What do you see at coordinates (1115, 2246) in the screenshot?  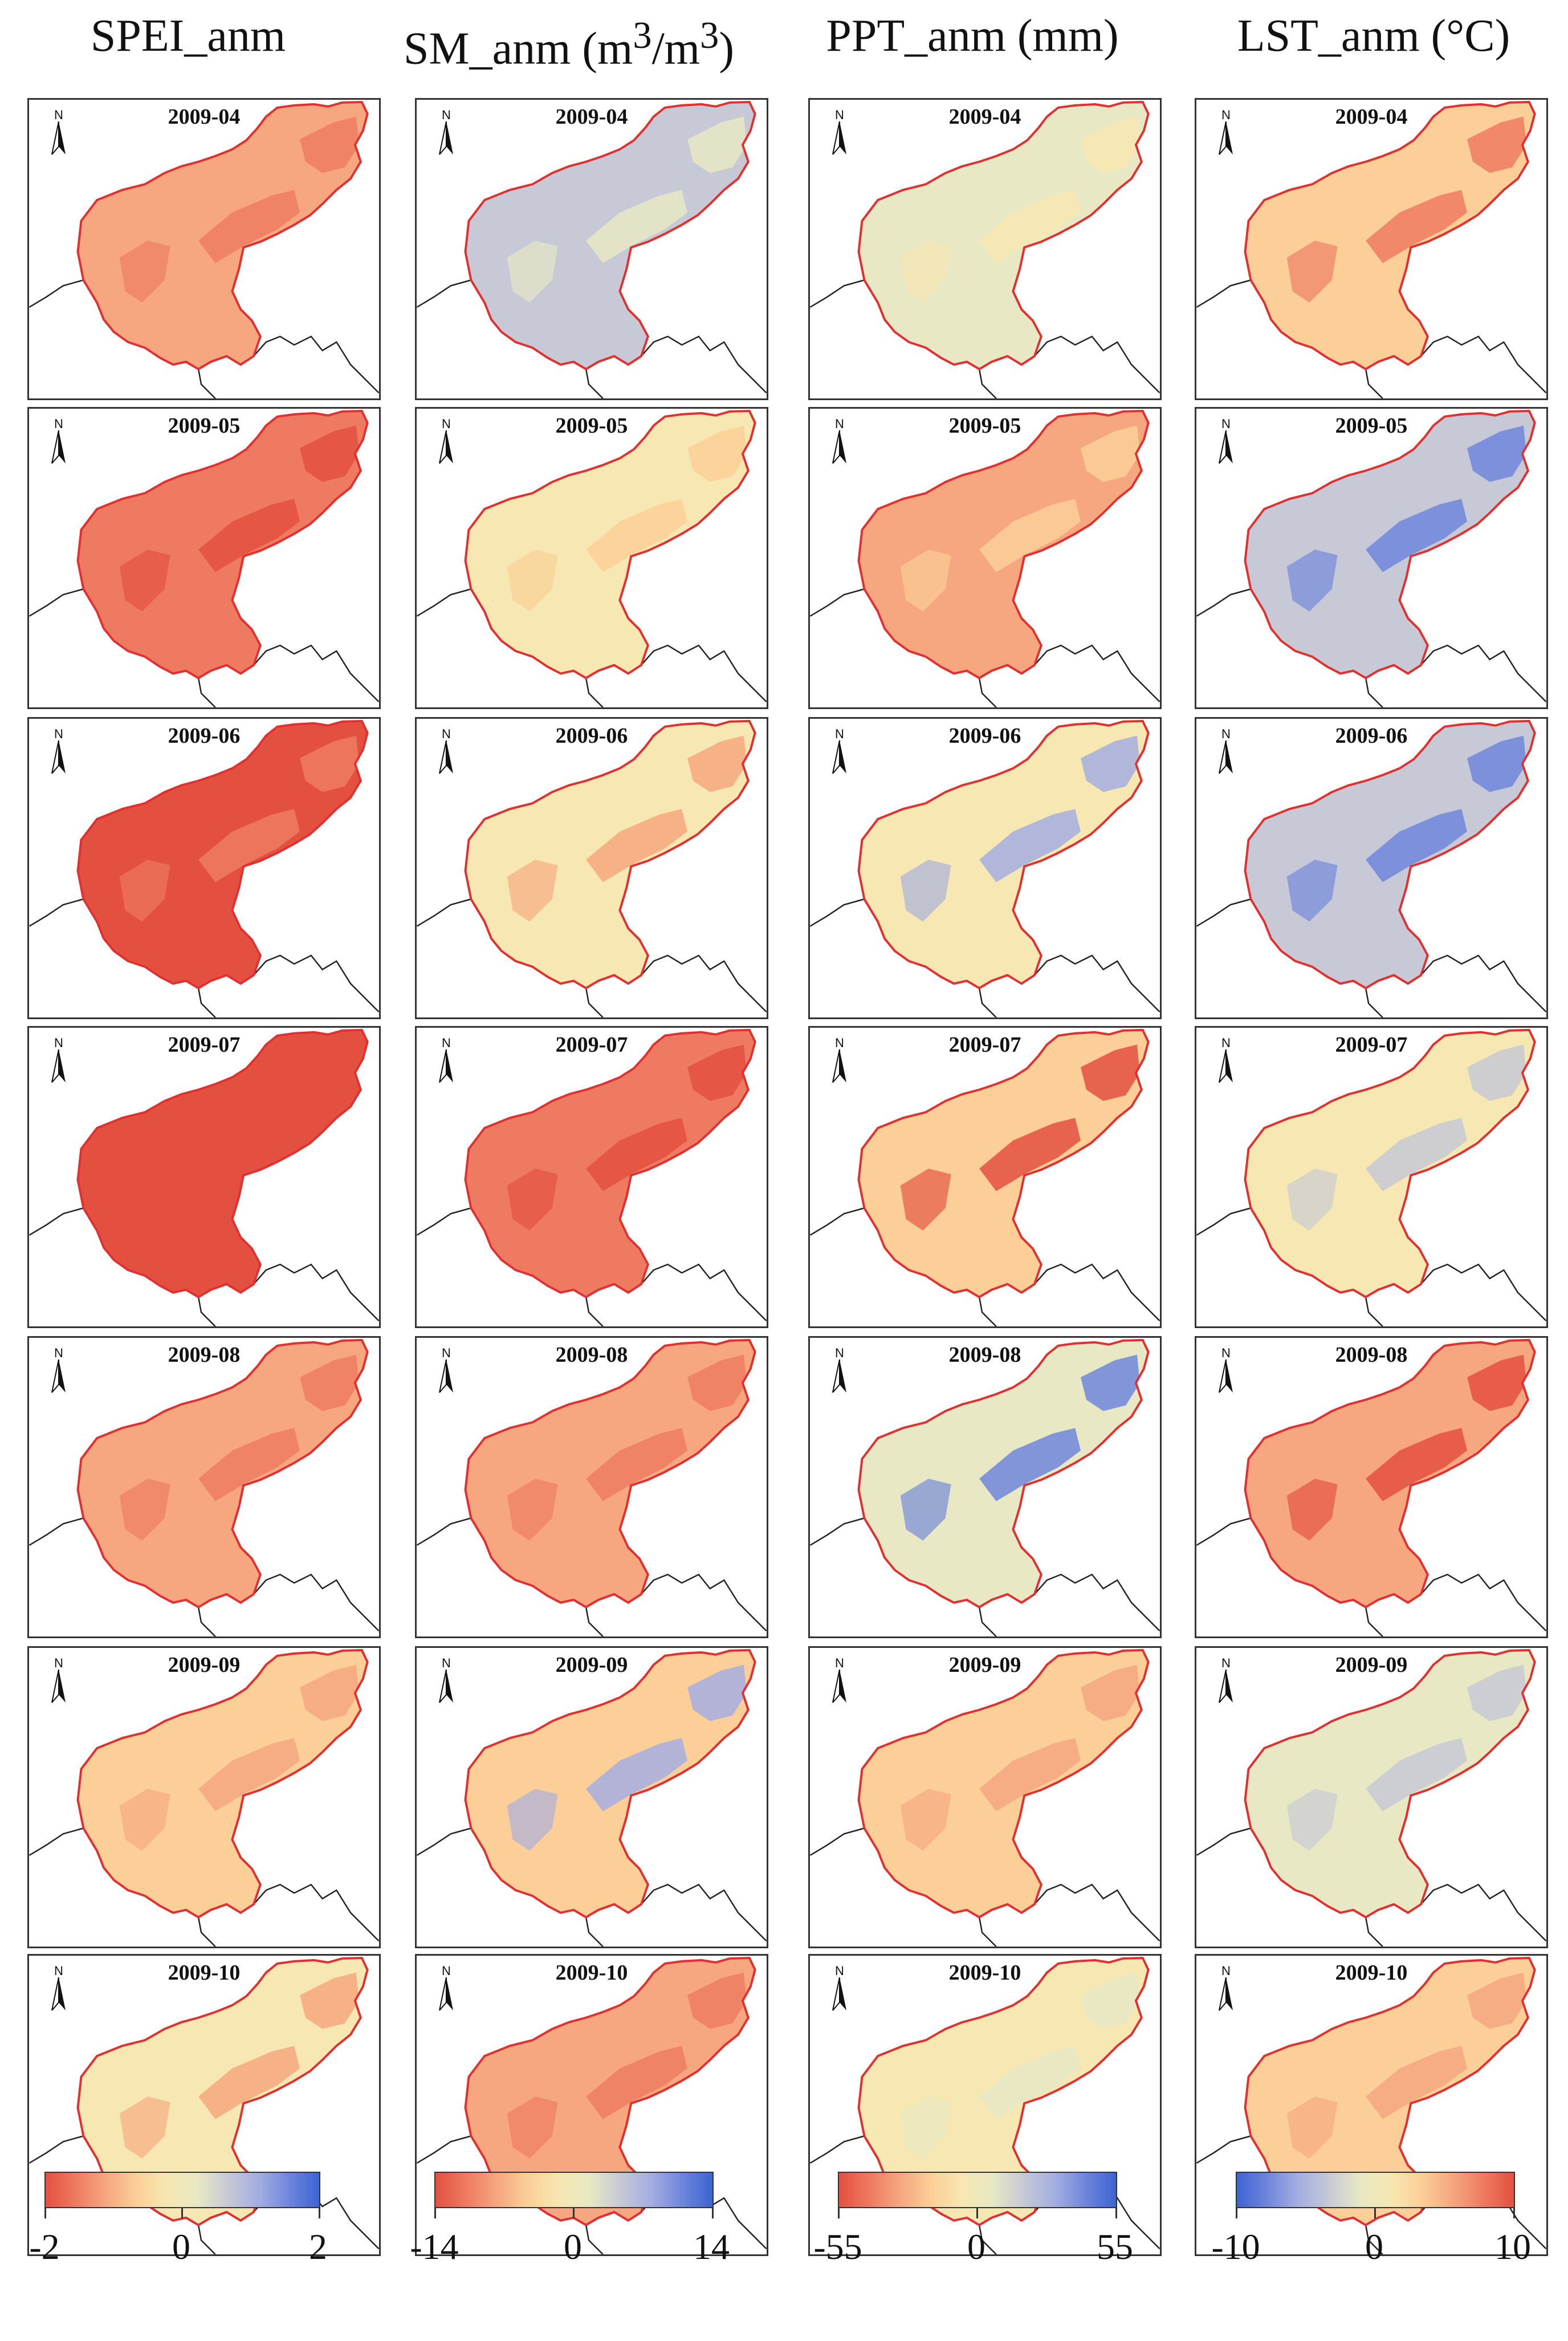 I see `colorbar-ppt-max: 55` at bounding box center [1115, 2246].